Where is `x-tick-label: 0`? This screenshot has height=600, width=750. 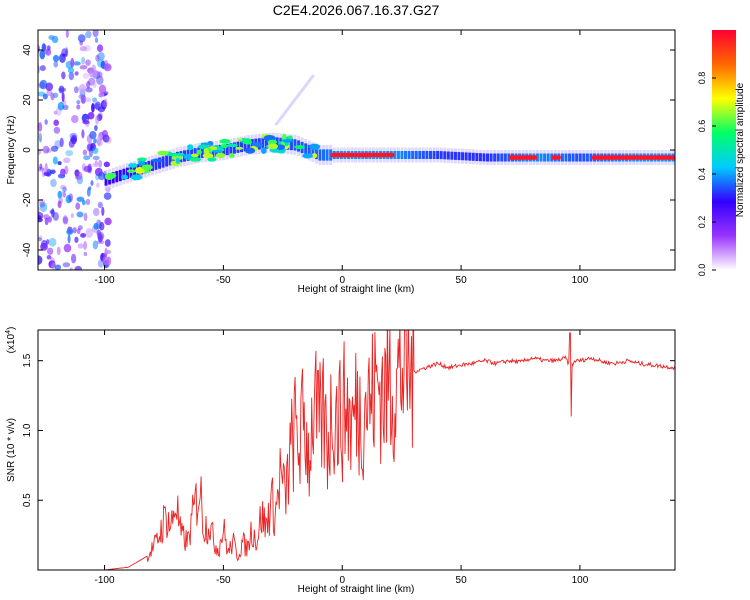 x-tick-label: 0 is located at coordinates (342, 580).